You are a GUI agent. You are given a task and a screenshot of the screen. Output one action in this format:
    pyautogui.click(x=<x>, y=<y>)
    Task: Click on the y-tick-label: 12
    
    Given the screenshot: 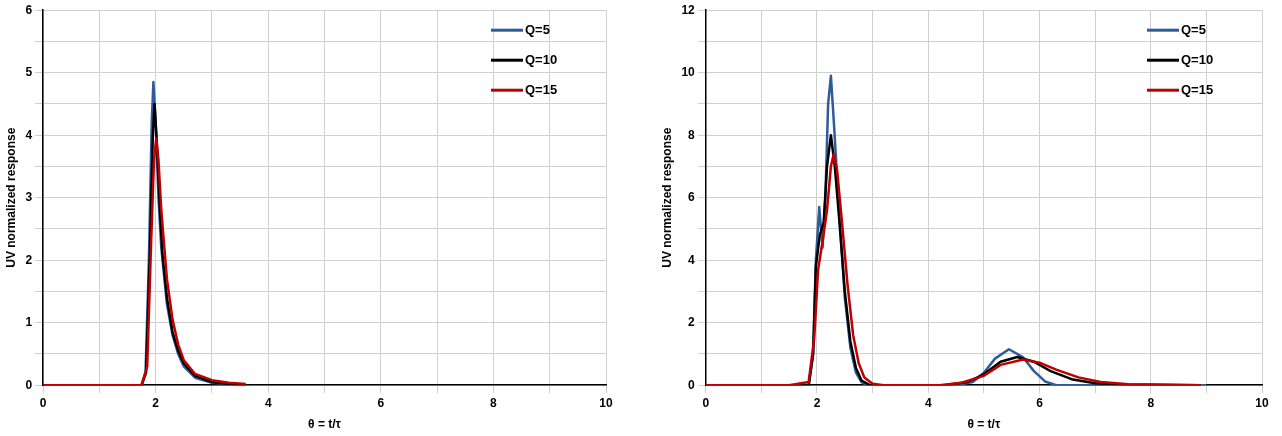 What is the action you would take?
    pyautogui.click(x=688, y=9)
    